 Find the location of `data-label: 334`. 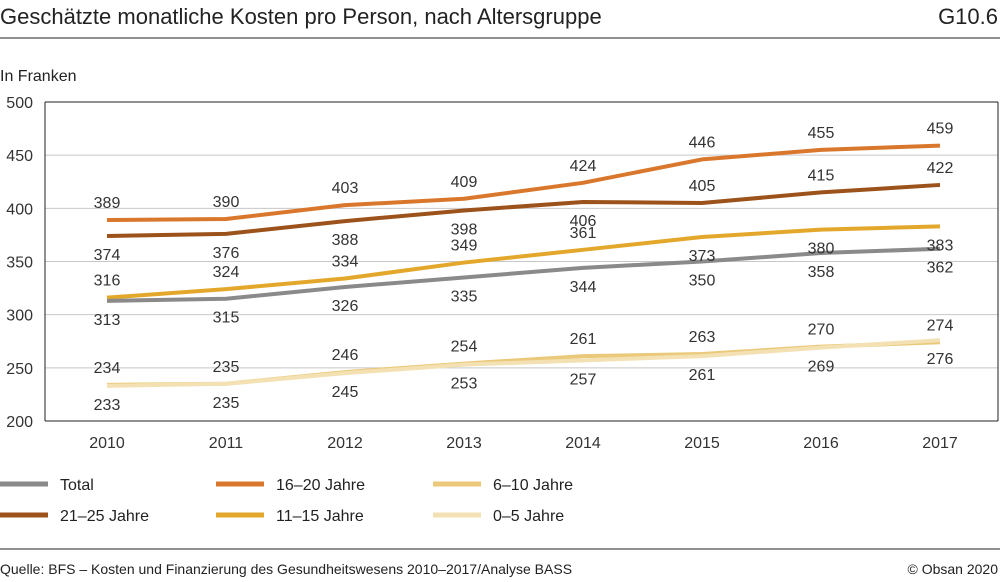

data-label: 334 is located at coordinates (345, 262).